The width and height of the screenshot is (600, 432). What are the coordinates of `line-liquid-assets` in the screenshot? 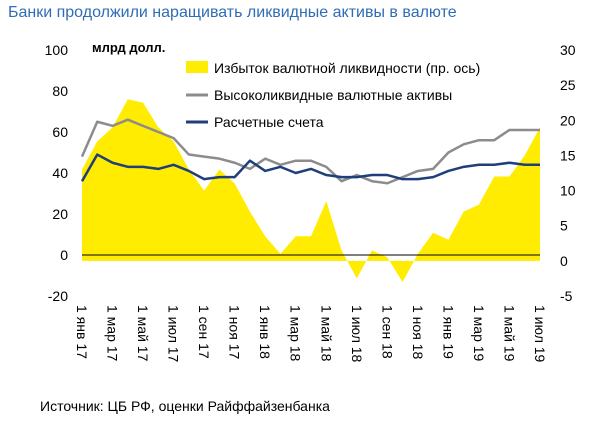 It's located at (310, 151).